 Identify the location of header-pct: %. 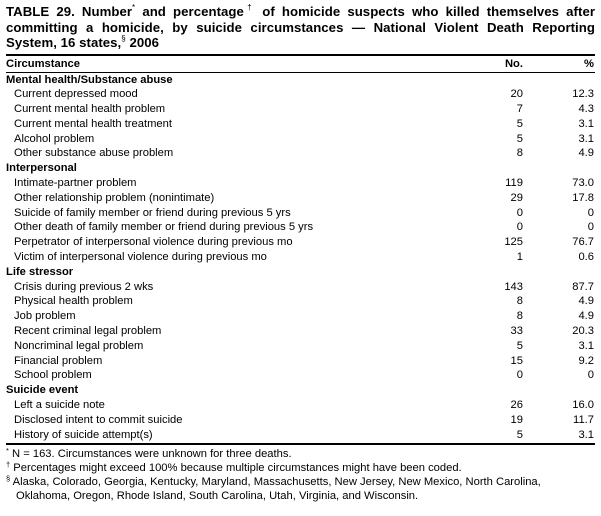
(589, 63).